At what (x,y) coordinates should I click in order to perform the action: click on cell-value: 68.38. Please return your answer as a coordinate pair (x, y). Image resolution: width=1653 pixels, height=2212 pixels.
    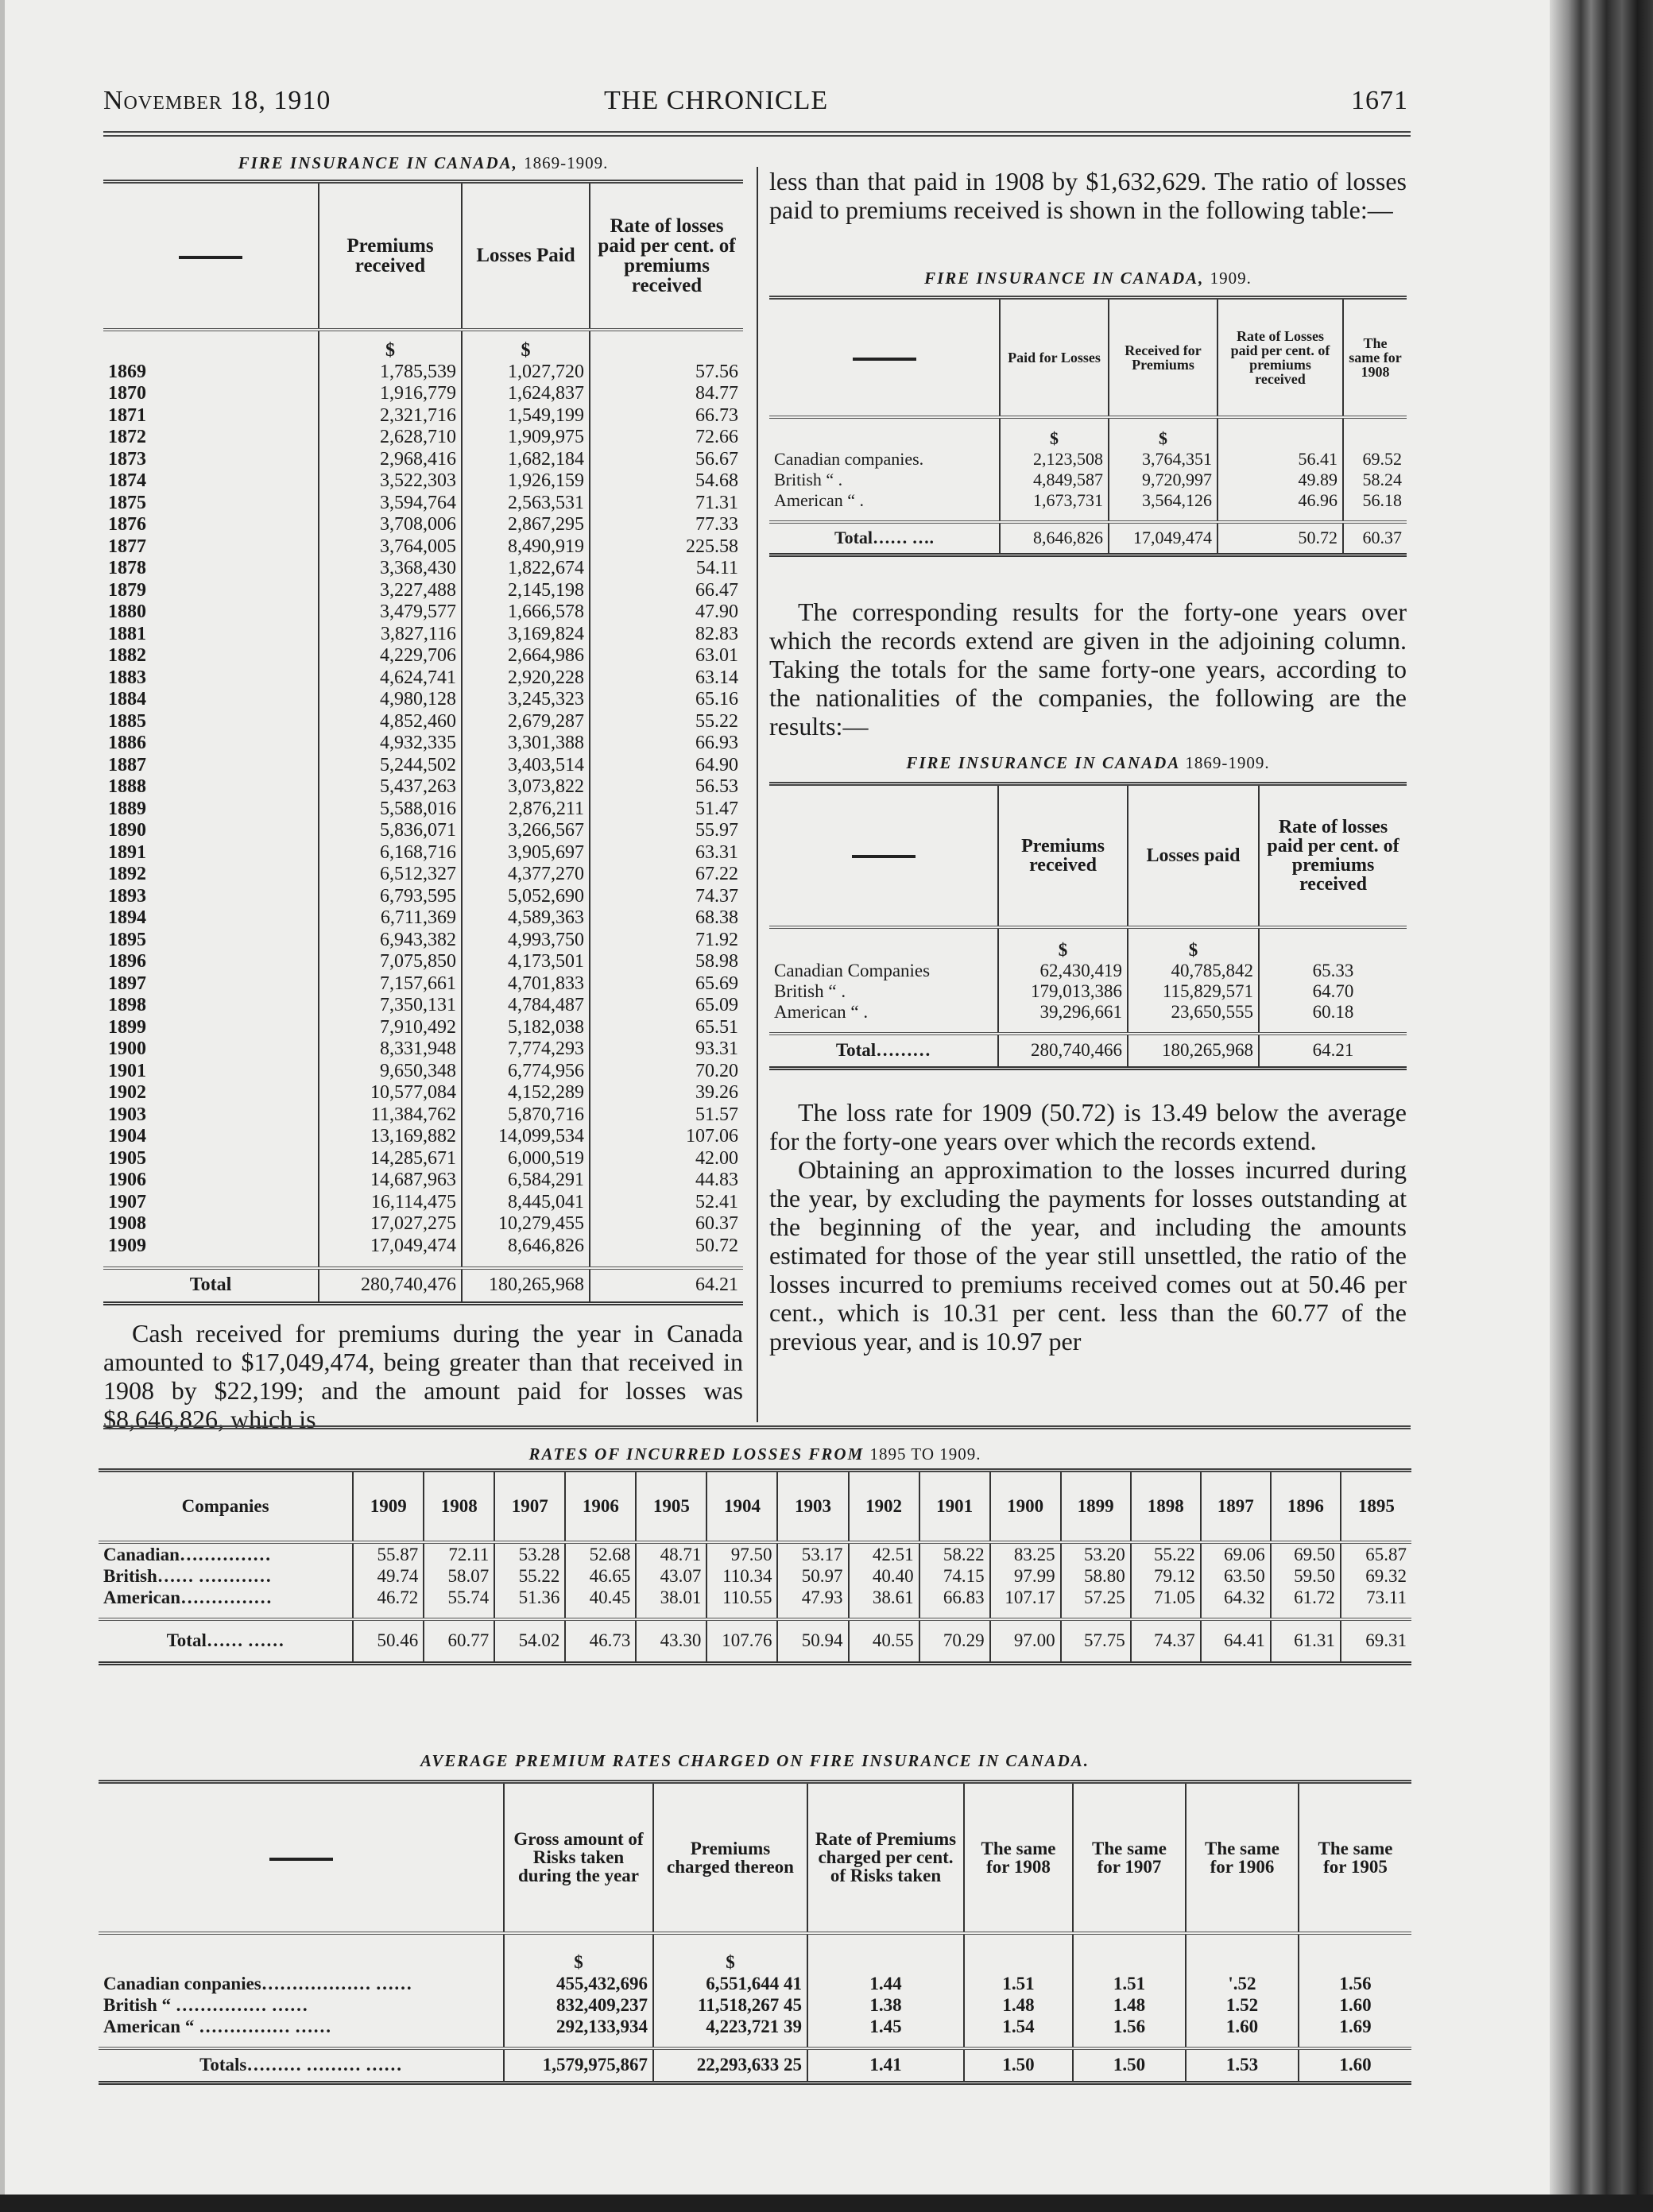
    Looking at the image, I should click on (666, 918).